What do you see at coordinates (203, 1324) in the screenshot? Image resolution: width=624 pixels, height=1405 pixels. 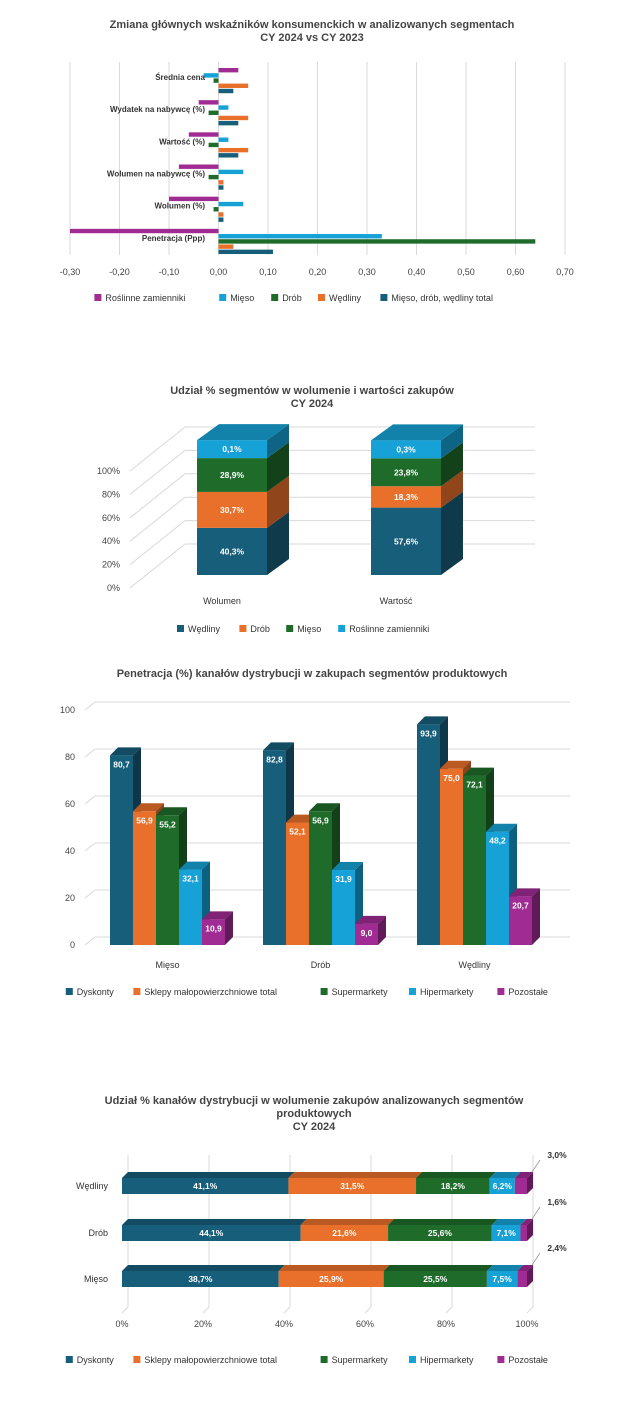 I see `x-tick-label: 20%` at bounding box center [203, 1324].